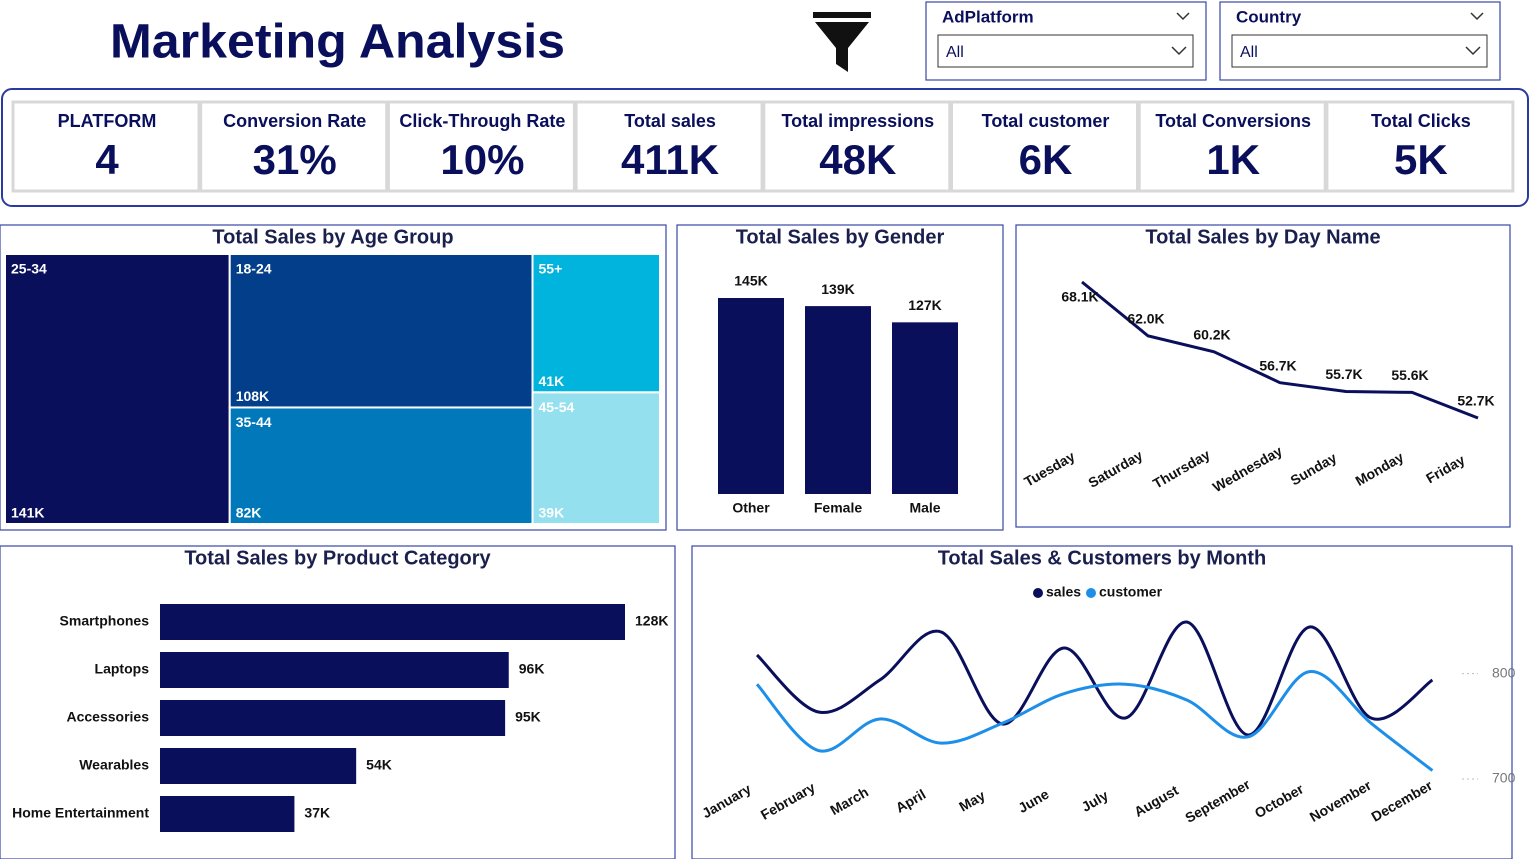 The image size is (1531, 859). What do you see at coordinates (838, 508) in the screenshot?
I see `x-tick-label: Female` at bounding box center [838, 508].